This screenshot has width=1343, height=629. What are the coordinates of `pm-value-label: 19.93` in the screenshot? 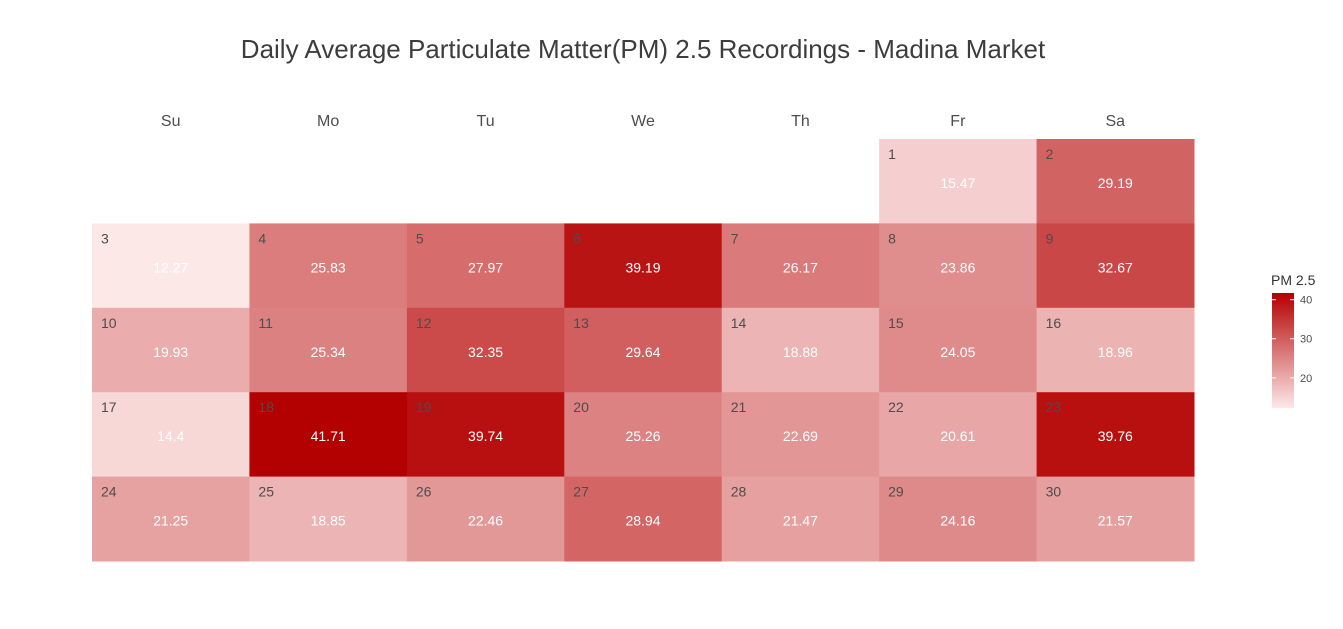 It's located at (170, 352).